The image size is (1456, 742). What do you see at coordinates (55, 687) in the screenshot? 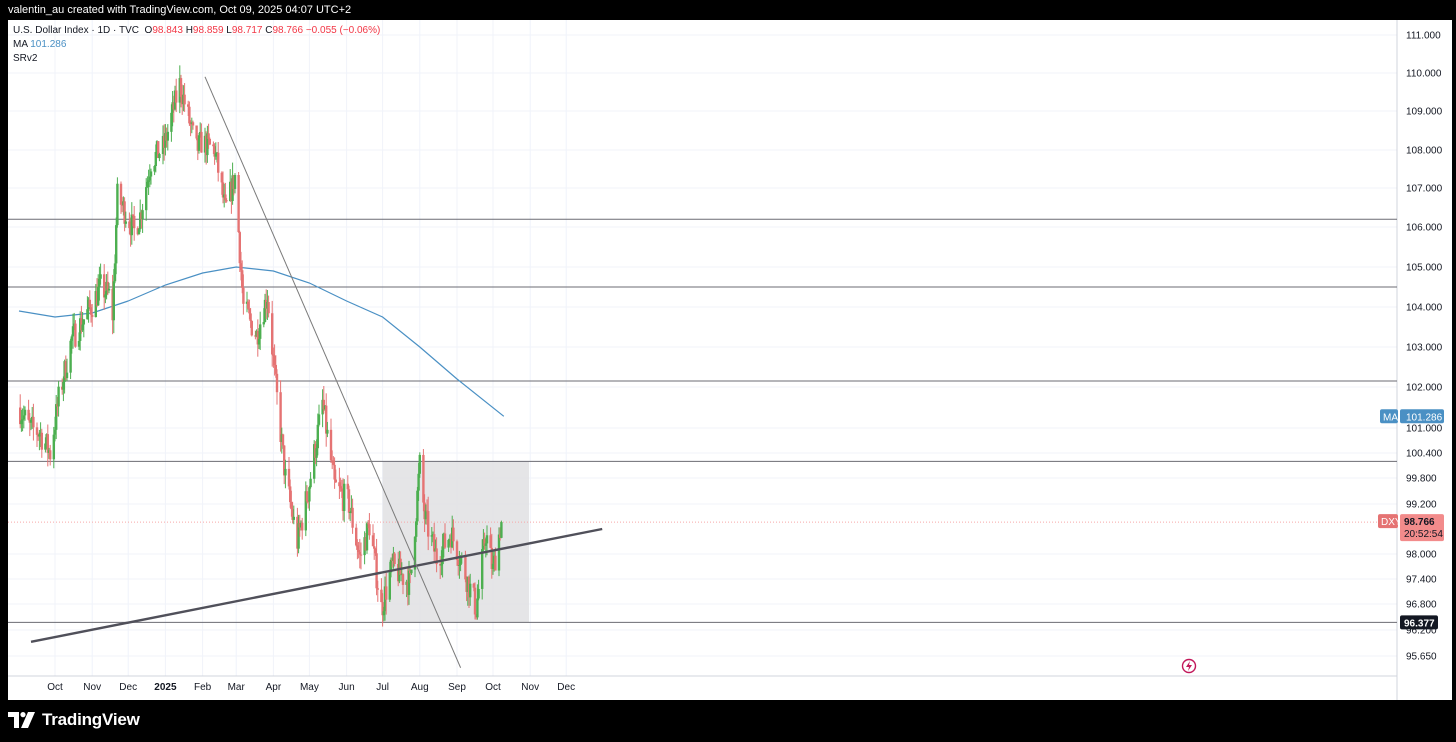
I see `x-tick-label: Oct` at bounding box center [55, 687].